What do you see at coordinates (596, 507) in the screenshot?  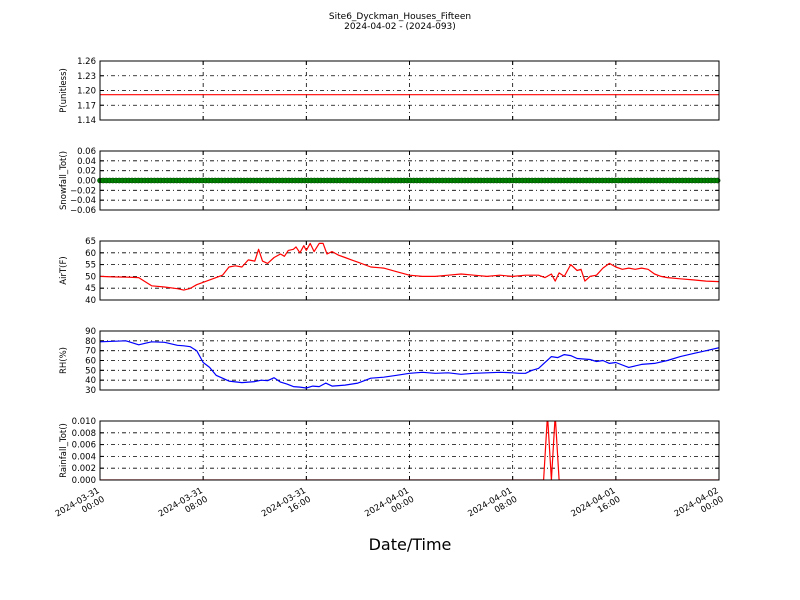 I see `x-tick-label: 2024-04-0116:00` at bounding box center [596, 507].